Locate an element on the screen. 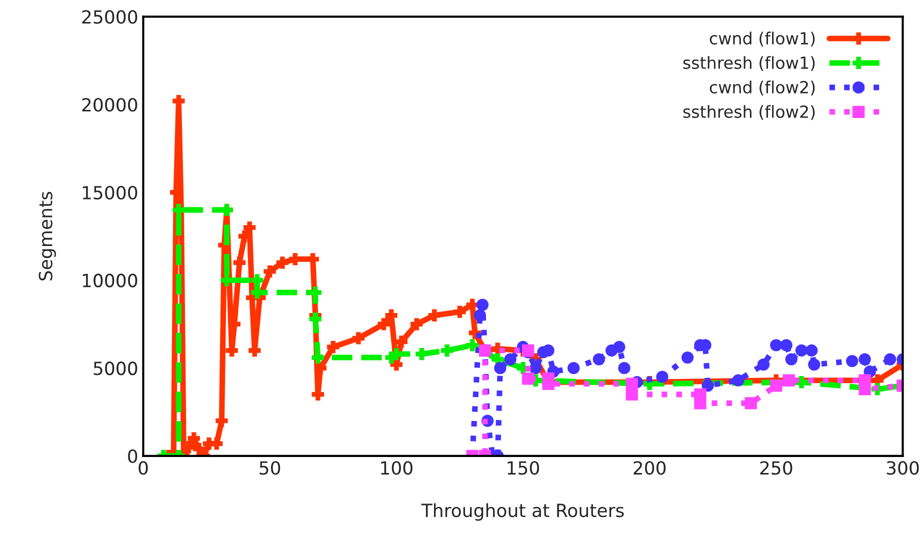 This screenshot has height=556, width=924. y-tick-label: 15000 is located at coordinates (110, 193).